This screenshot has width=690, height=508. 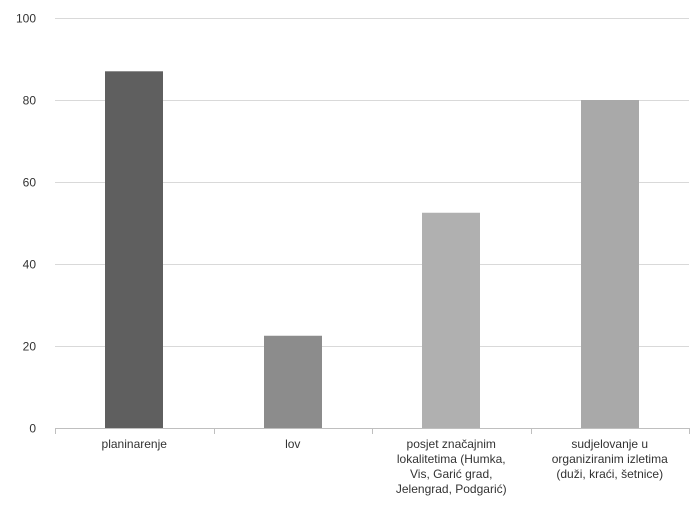 I want to click on x-category-label-2: lov, so click(x=292, y=444).